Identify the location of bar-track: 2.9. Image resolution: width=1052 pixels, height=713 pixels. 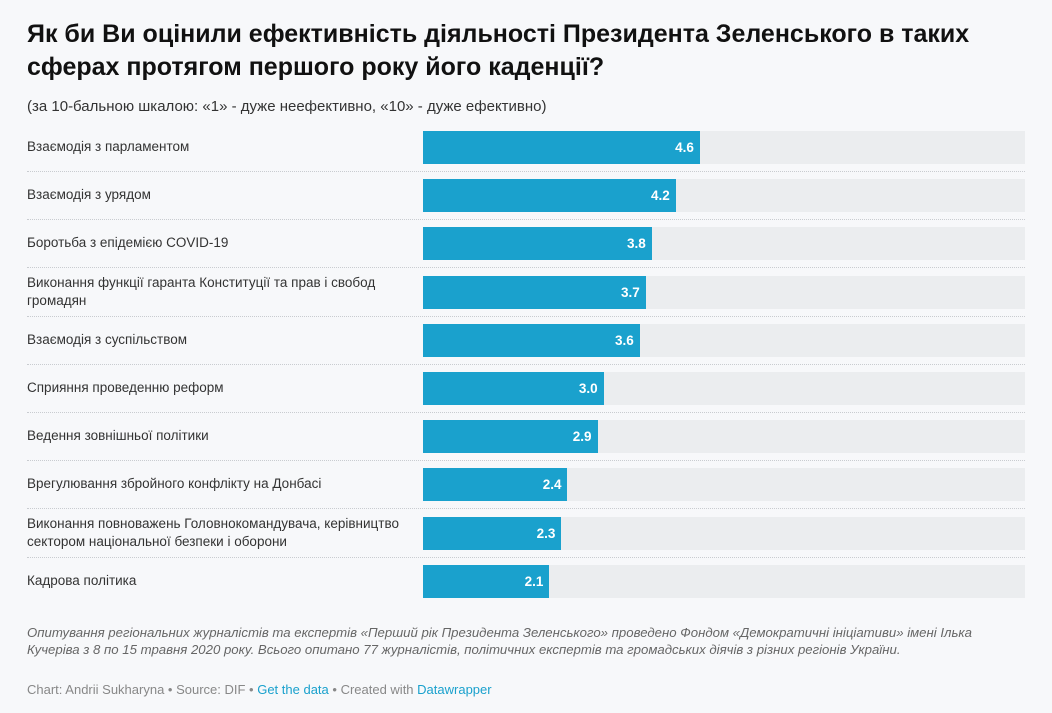
(724, 437).